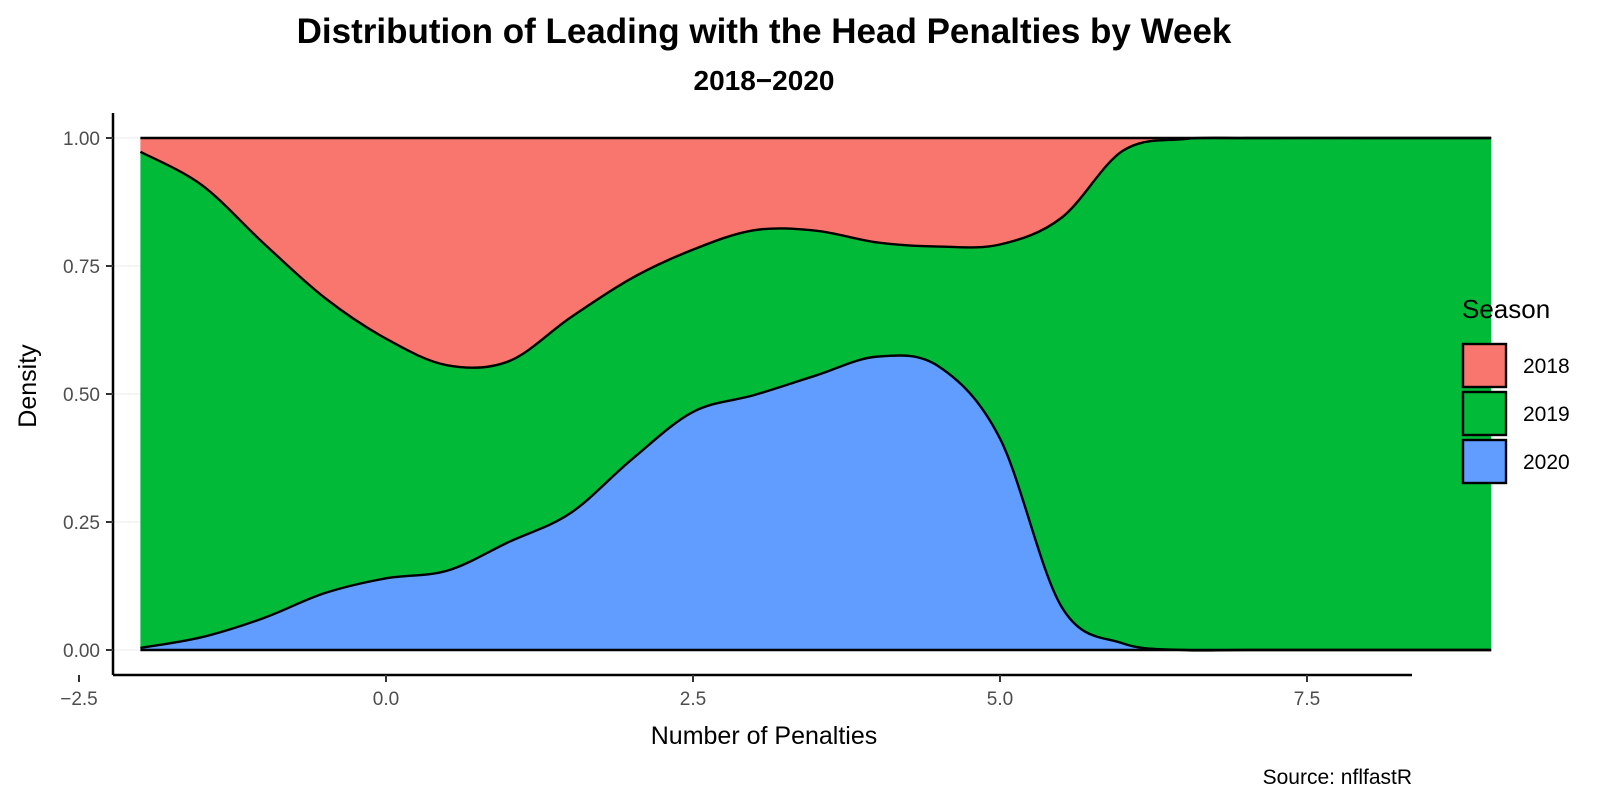 Image resolution: width=1600 pixels, height=800 pixels. I want to click on y-tick-label: 0.25, so click(81, 523).